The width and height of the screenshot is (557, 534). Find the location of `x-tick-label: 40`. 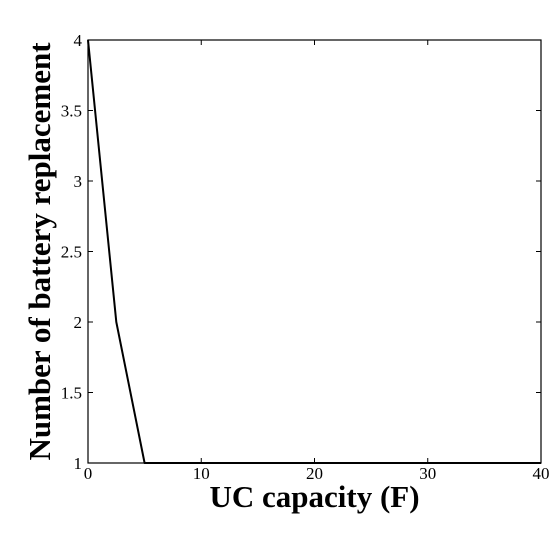

x-tick-label: 40 is located at coordinates (541, 473).